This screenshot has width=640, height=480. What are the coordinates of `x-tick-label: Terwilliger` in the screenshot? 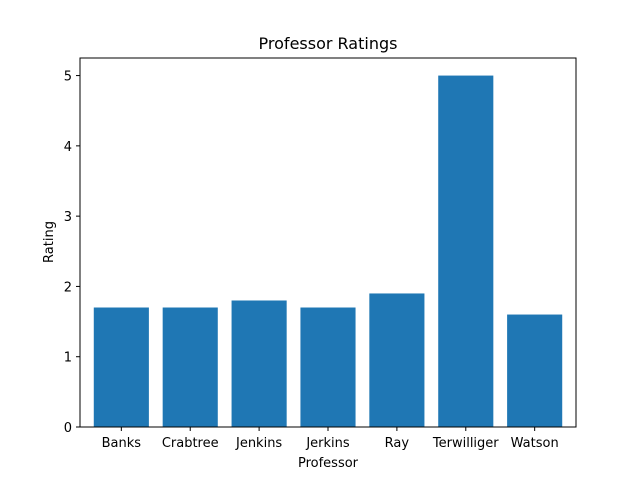 It's located at (465, 443).